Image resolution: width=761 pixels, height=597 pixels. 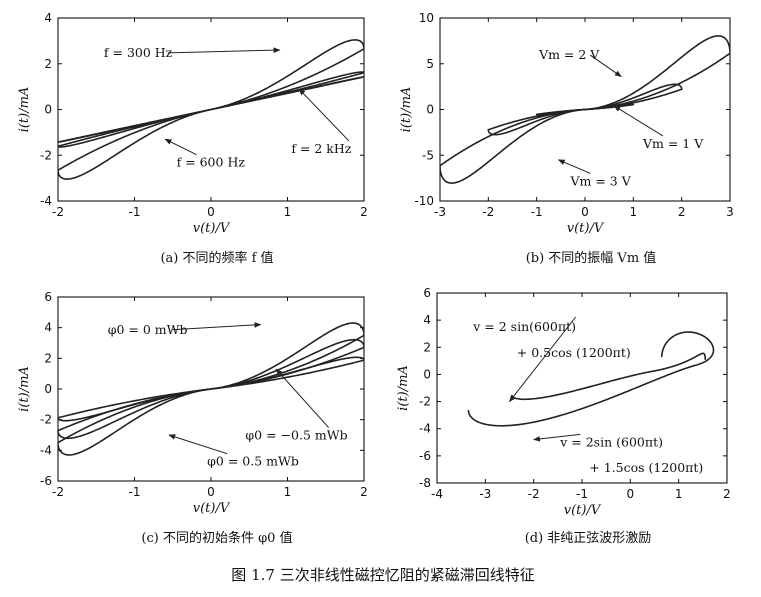 I want to click on figure-title: 图 1.7 三次非线性磁控忆阻的紧磁滞回线特征, so click(x=382, y=575).